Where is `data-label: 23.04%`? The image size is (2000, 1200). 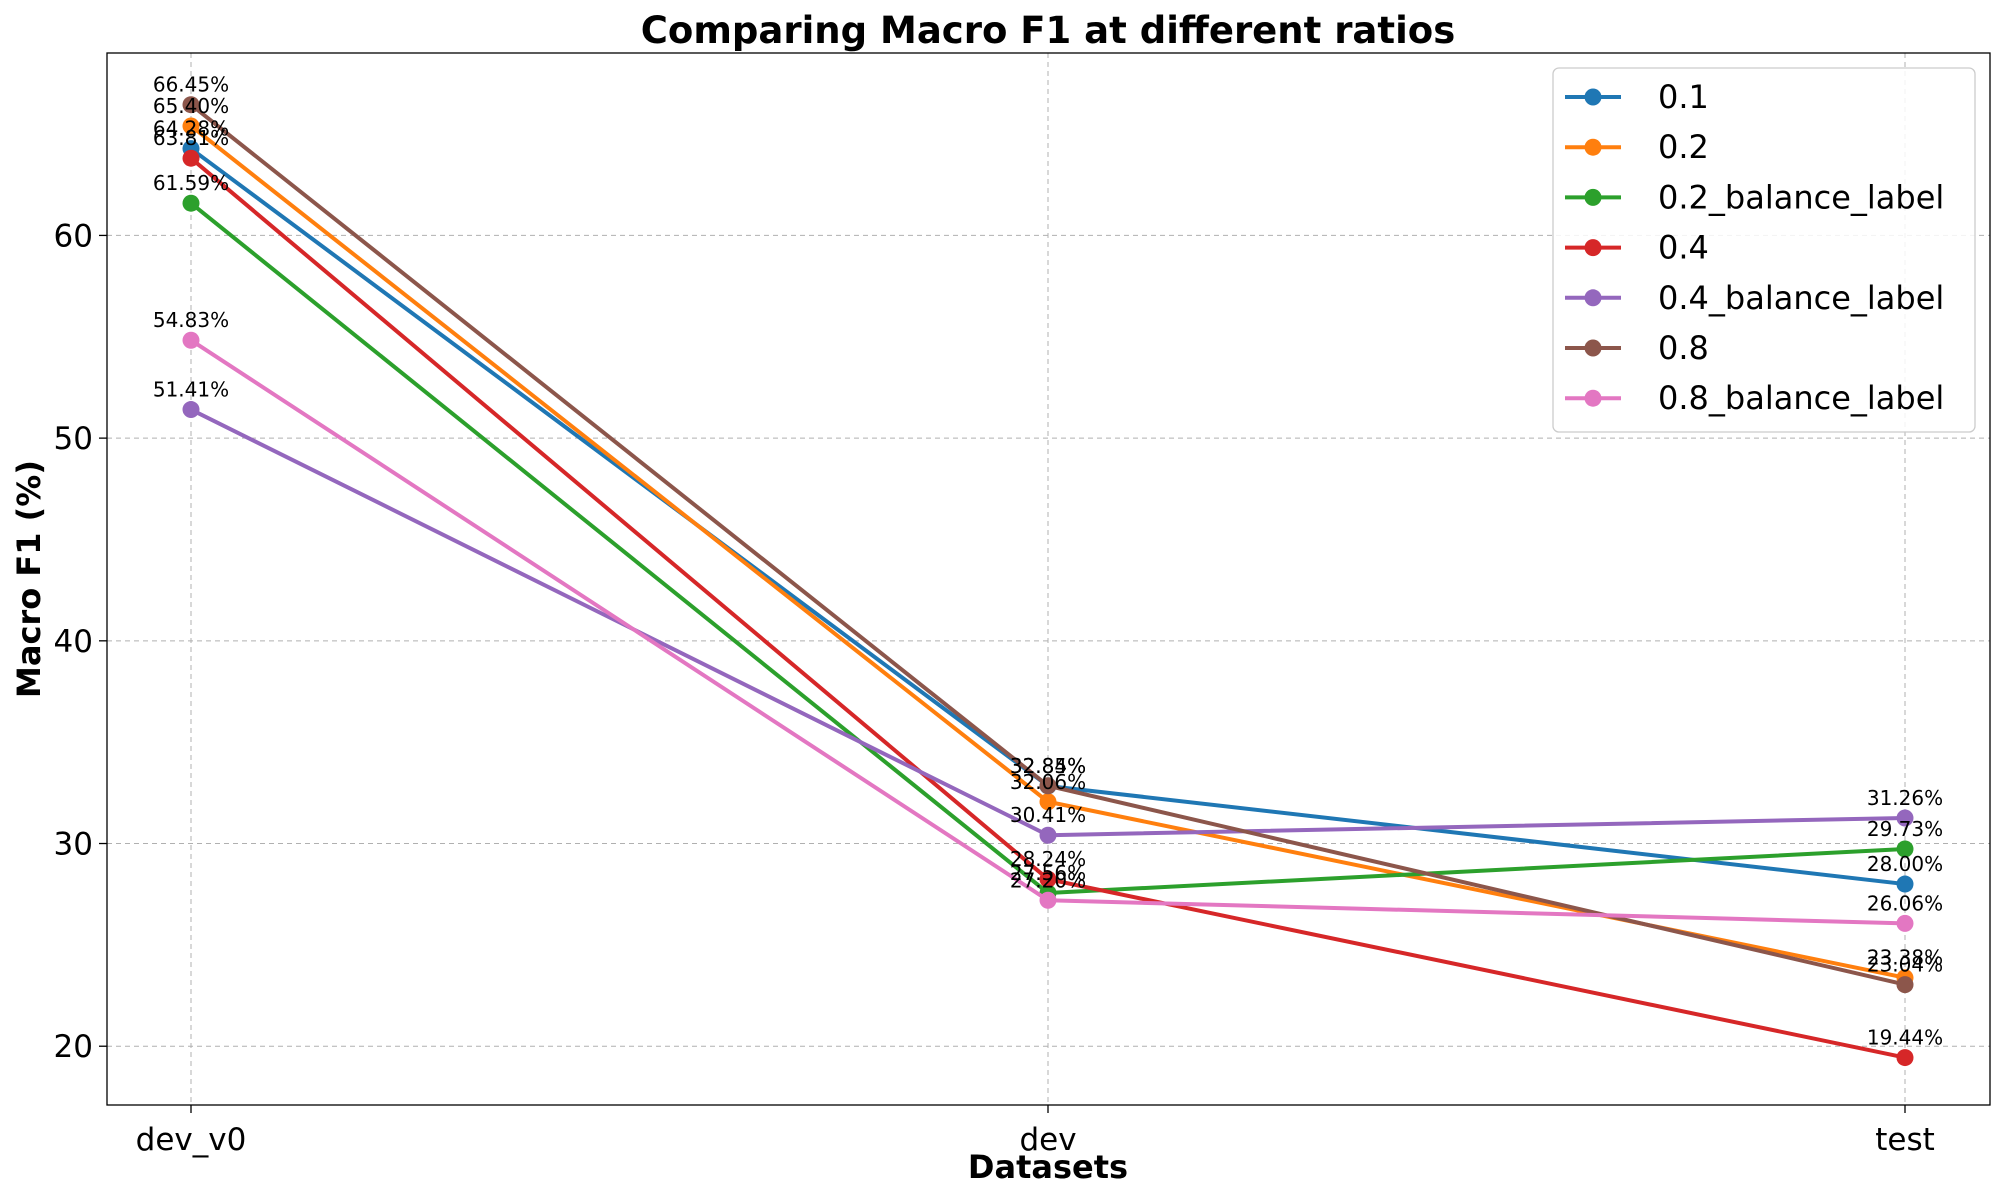
data-label: 23.04% is located at coordinates (1905, 965).